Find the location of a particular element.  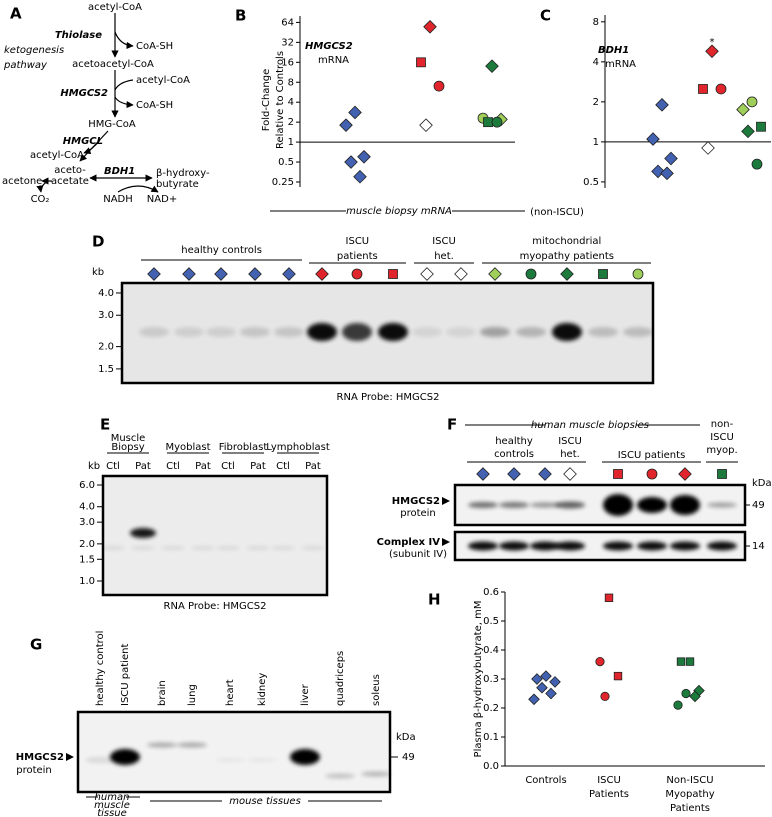

arrow is located at coordinates (42, 186).